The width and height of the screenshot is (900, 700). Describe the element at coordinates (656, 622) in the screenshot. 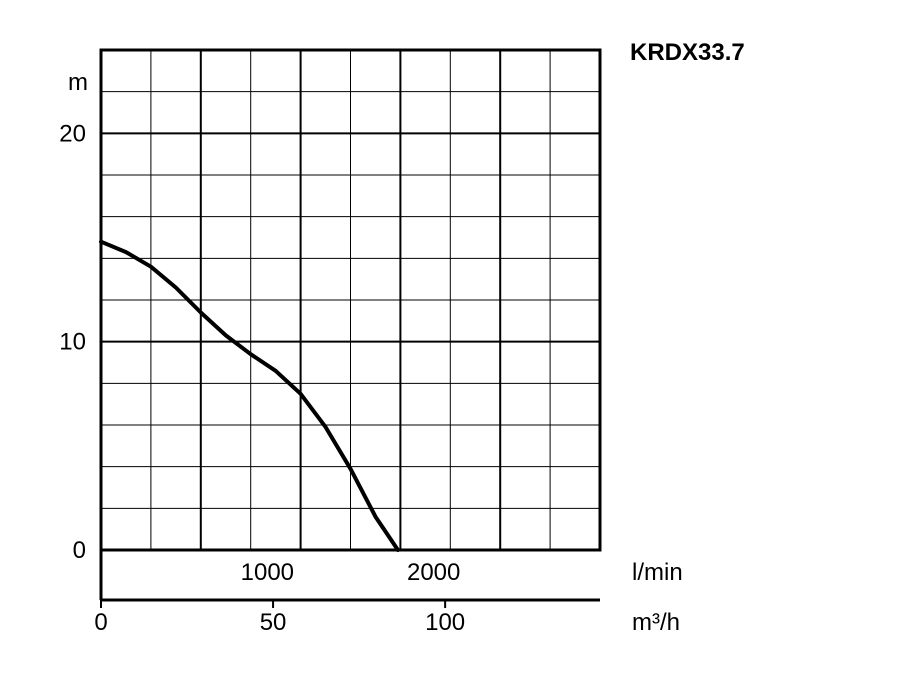

I see `x-axis-m3h-label: m³/h` at that location.